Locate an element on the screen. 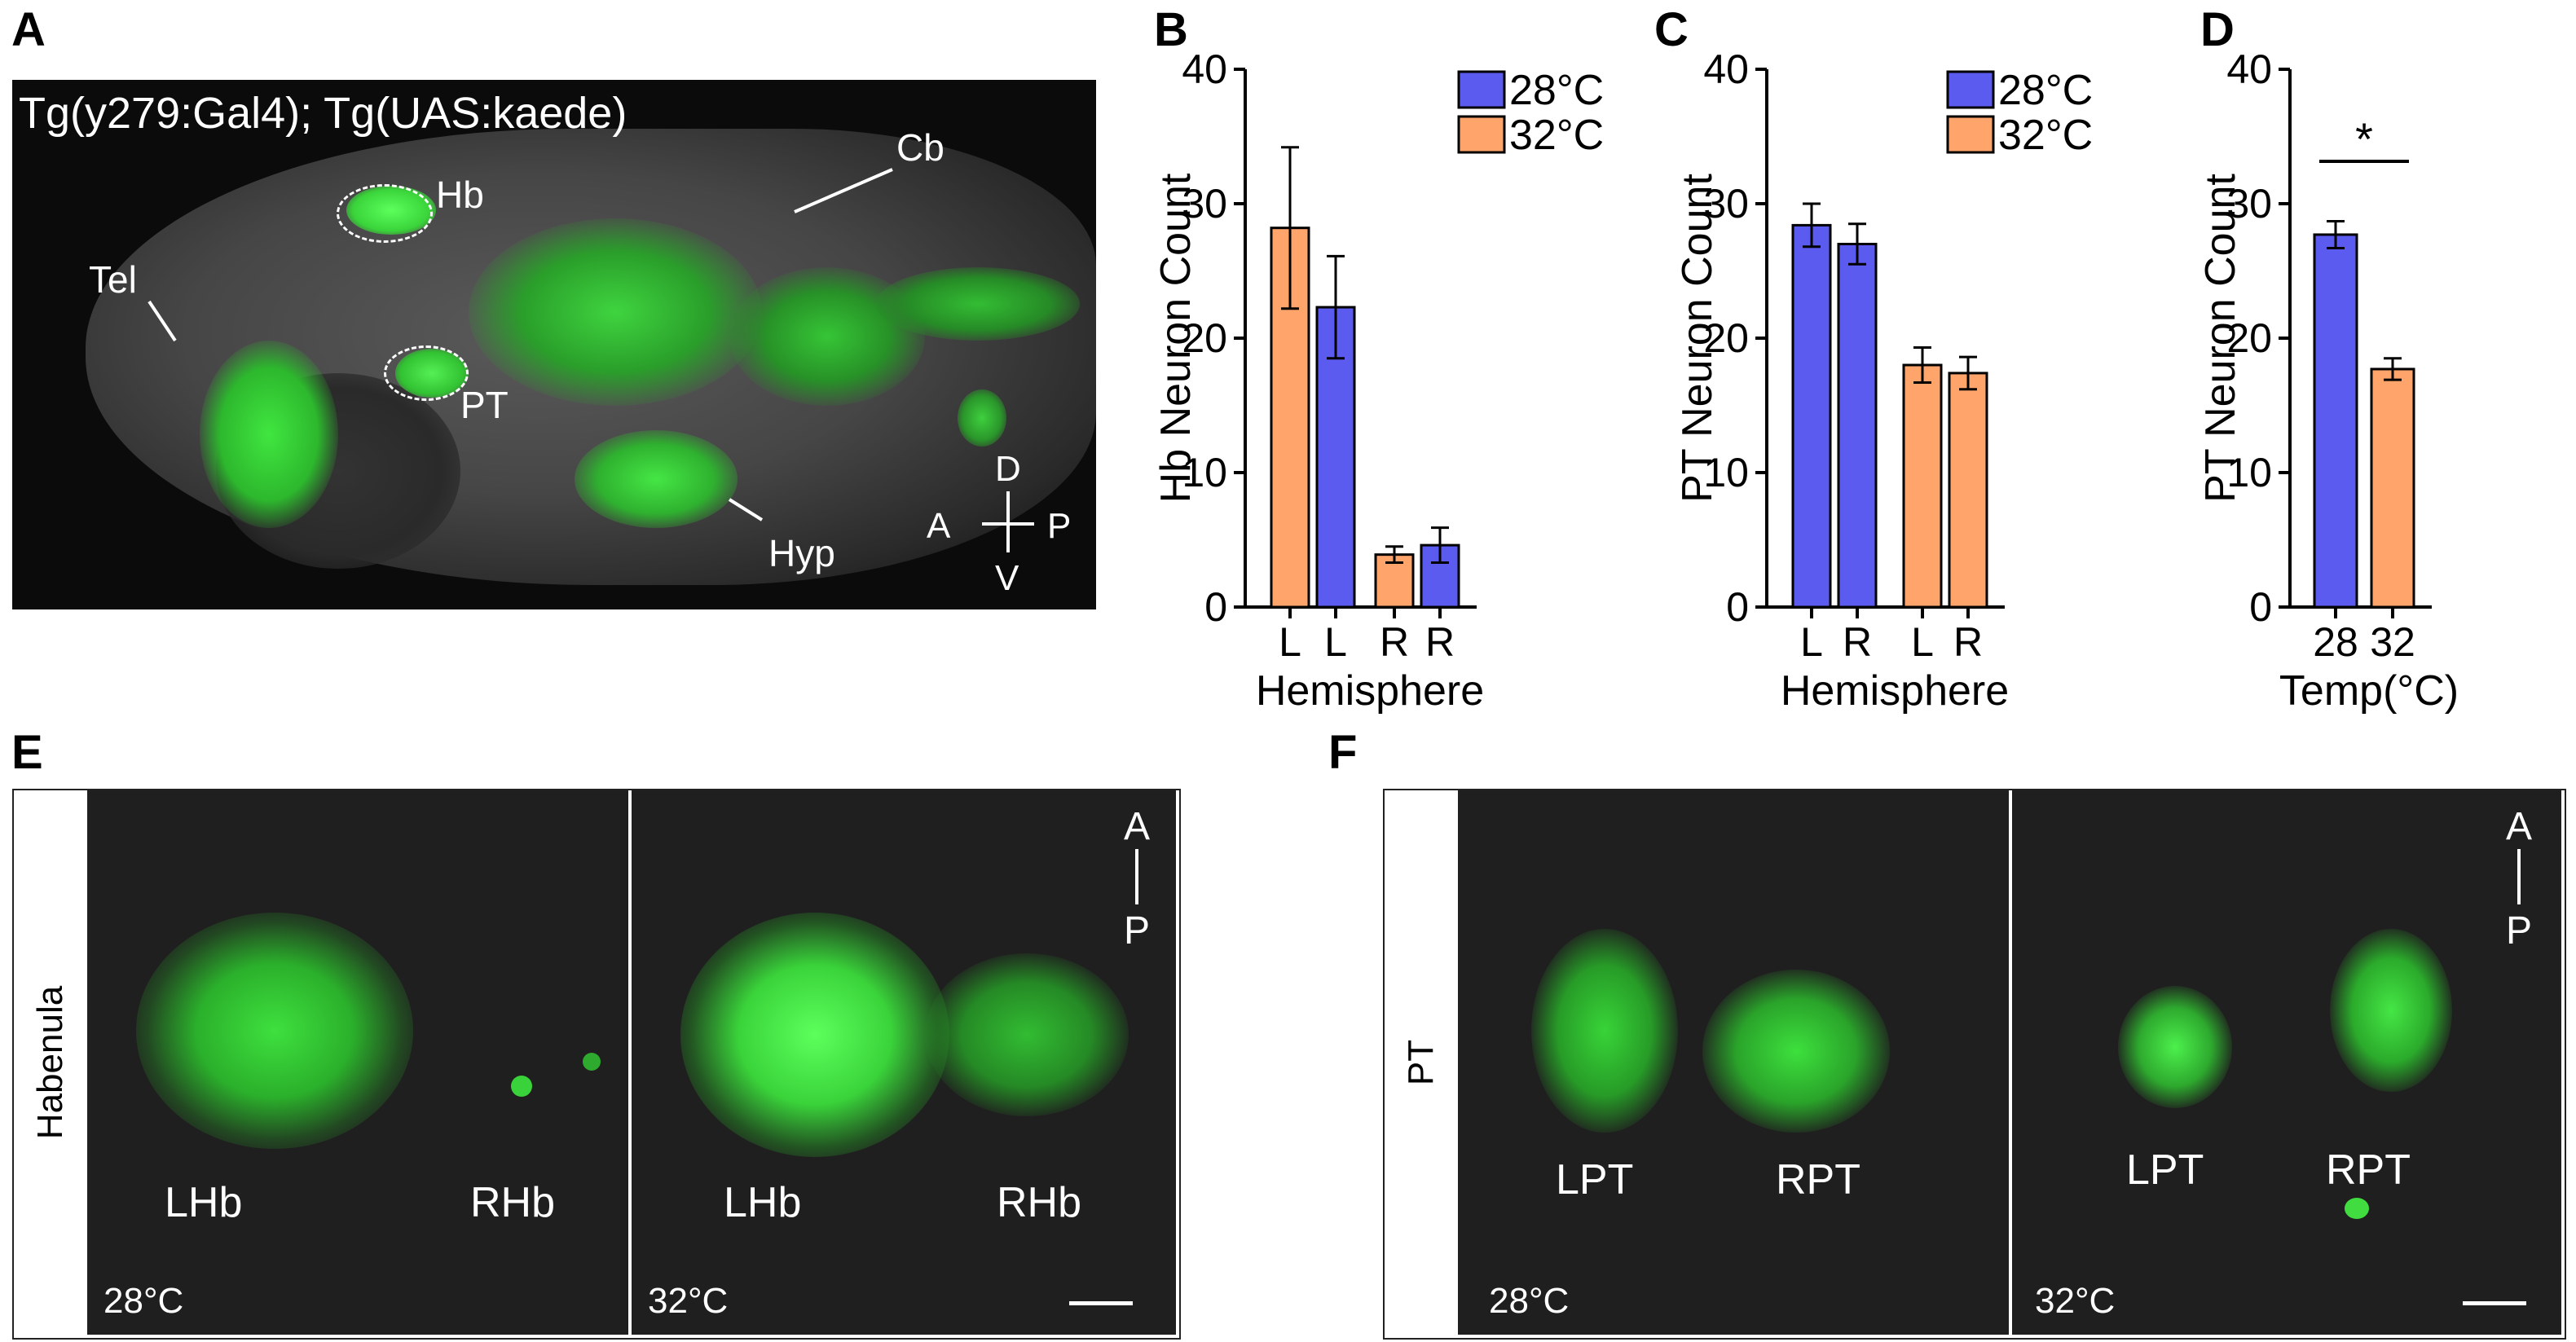 This screenshot has height=1342, width=2576. c-y-tick-label: 0 is located at coordinates (1738, 607).